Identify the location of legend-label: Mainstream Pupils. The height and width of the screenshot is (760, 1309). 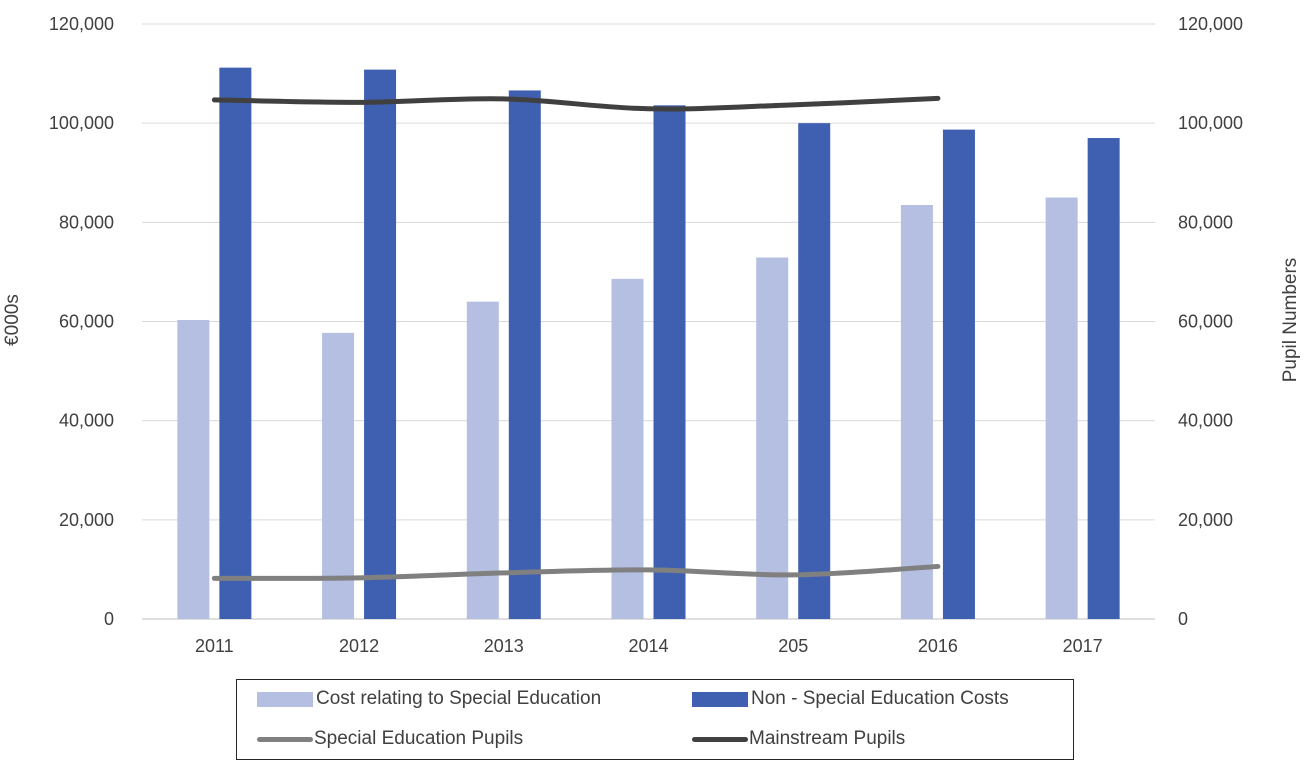
(827, 738).